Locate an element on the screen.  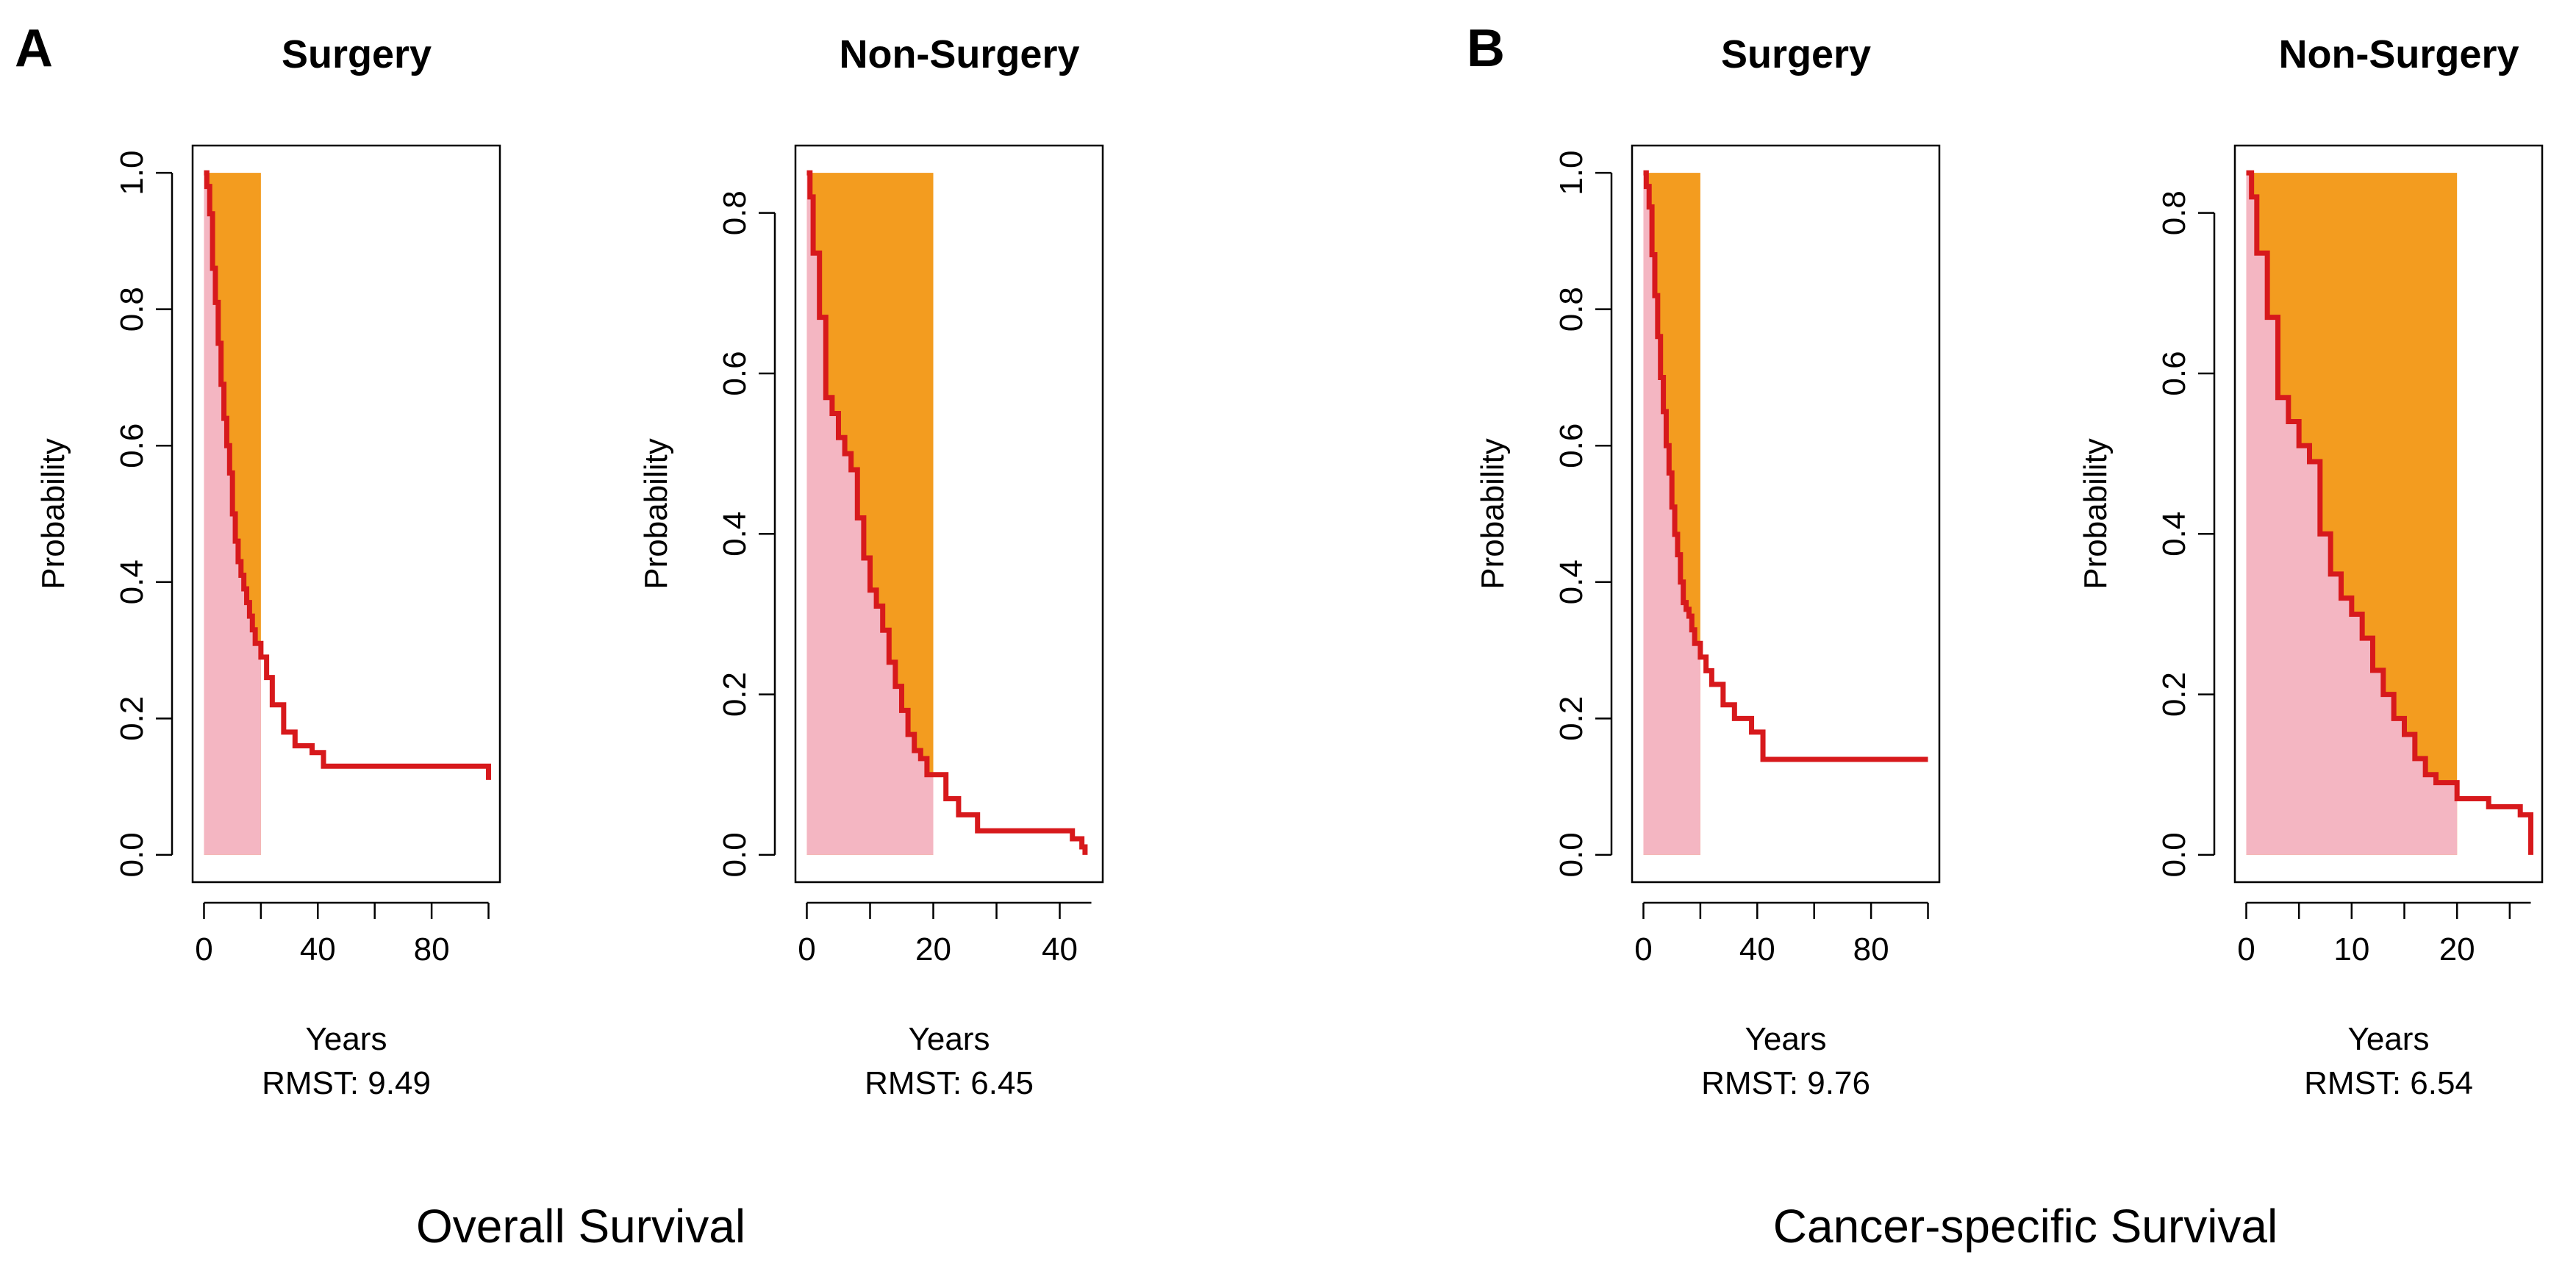
rmst-label: RMST: 6.54 is located at coordinates (2388, 1083).